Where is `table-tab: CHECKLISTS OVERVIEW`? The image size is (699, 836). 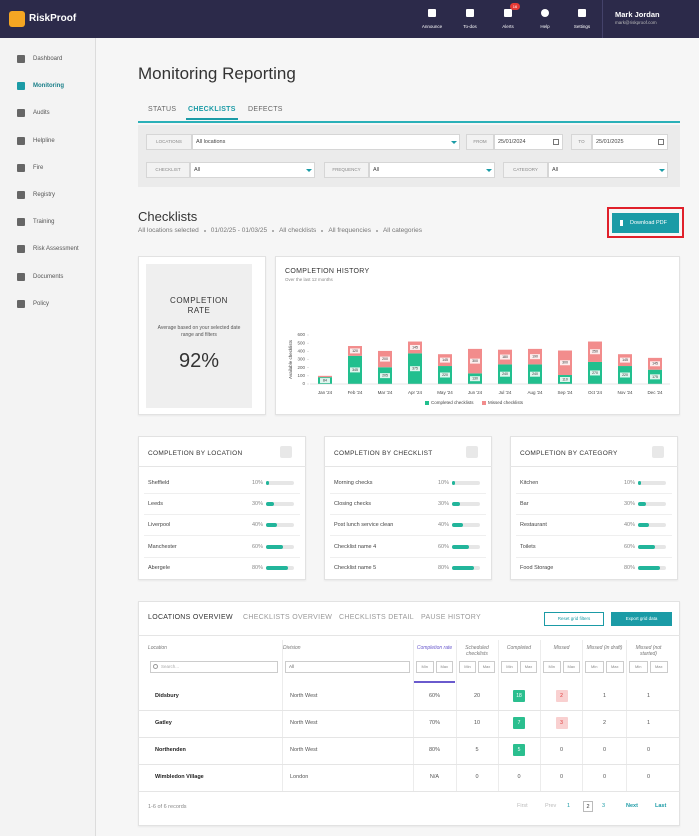 table-tab: CHECKLISTS OVERVIEW is located at coordinates (288, 617).